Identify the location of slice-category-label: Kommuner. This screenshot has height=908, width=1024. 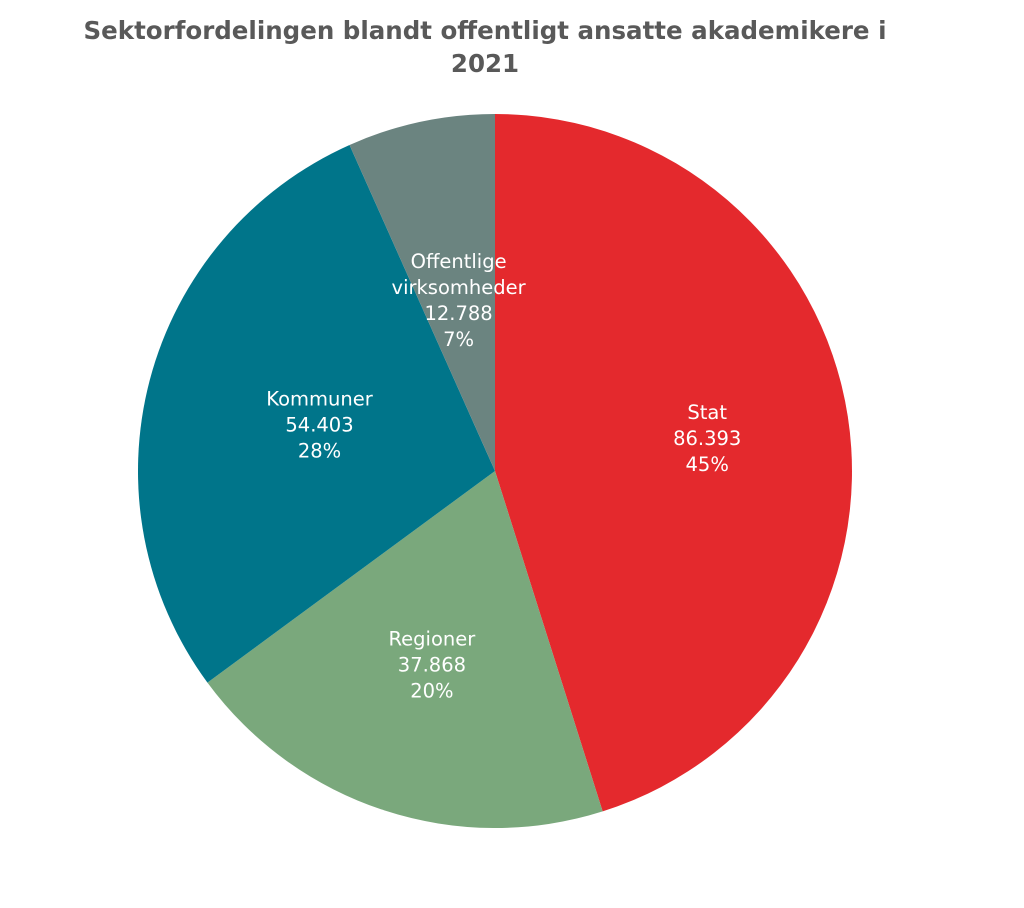
(319, 399).